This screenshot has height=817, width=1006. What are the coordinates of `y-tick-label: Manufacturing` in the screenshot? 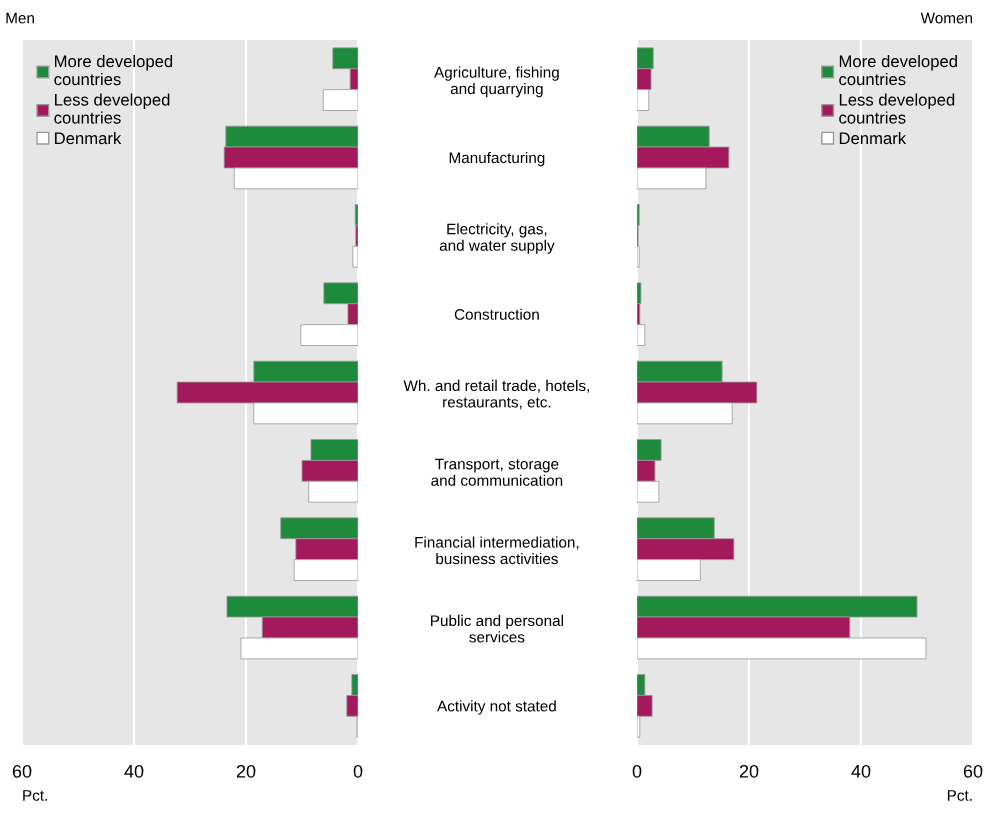 It's located at (497, 159).